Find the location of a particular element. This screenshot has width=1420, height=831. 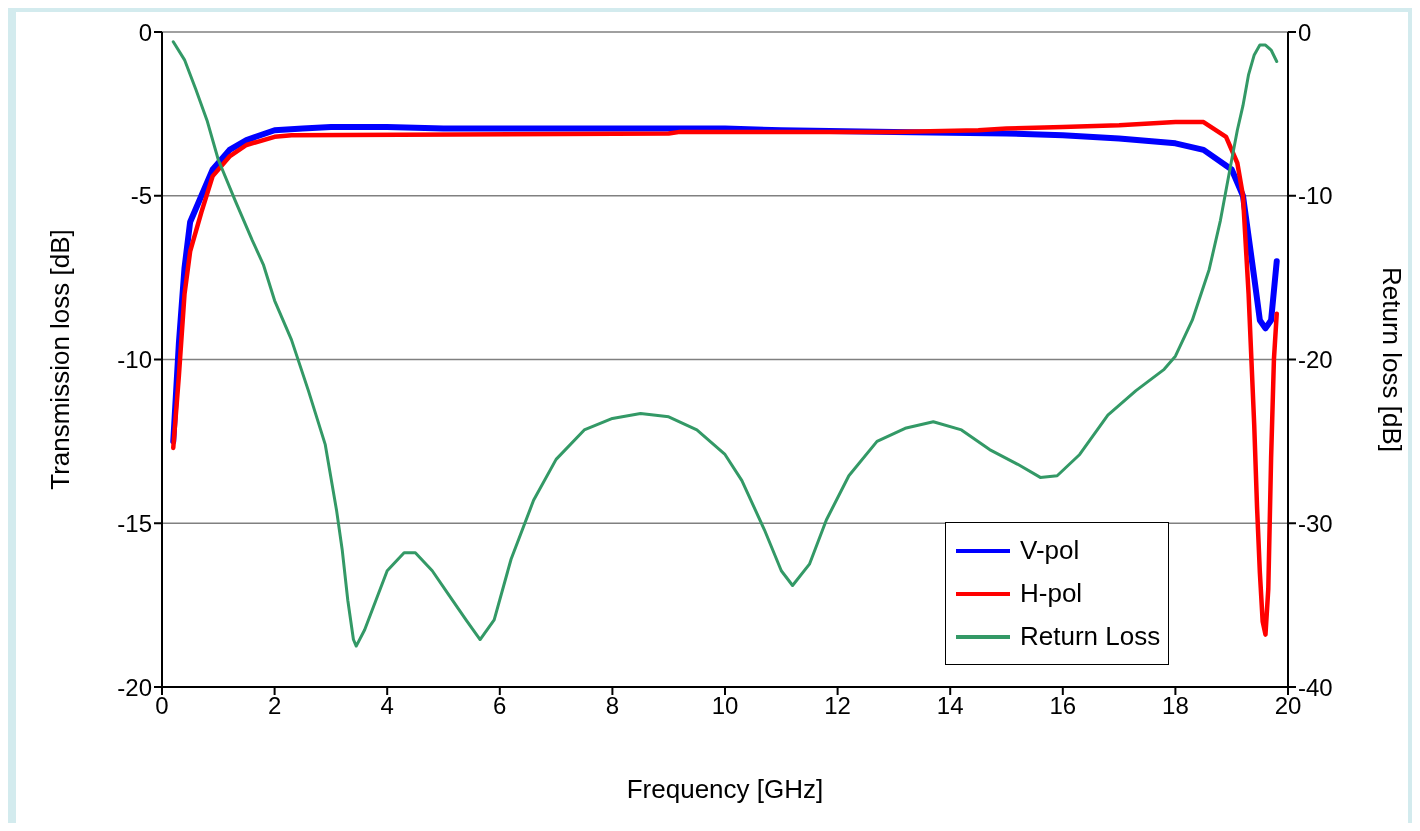

y-tick-label: -20 is located at coordinates (134, 687).